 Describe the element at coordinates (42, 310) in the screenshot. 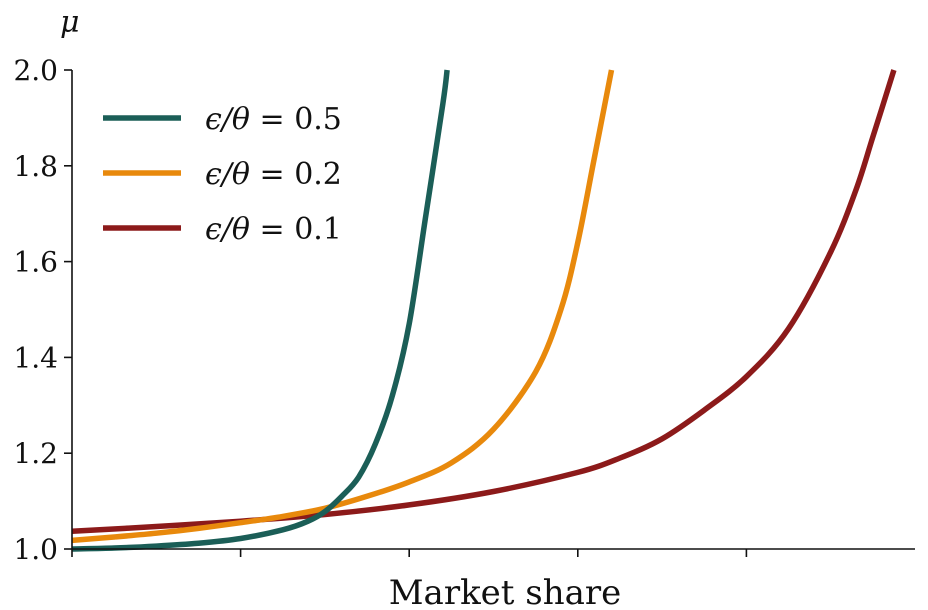

I see `y-ticks: 1.0 1.2 1.4 1.6 1.8 2.0` at that location.